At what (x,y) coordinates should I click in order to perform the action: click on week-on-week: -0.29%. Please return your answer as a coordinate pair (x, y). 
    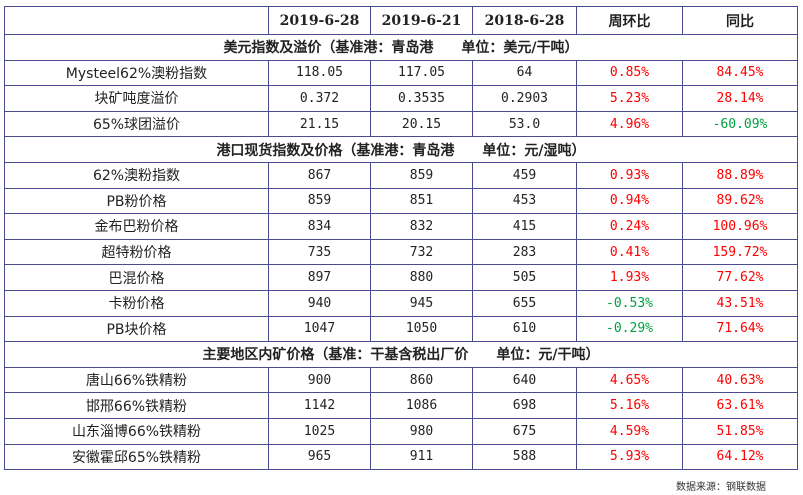
    Looking at the image, I should click on (629, 329).